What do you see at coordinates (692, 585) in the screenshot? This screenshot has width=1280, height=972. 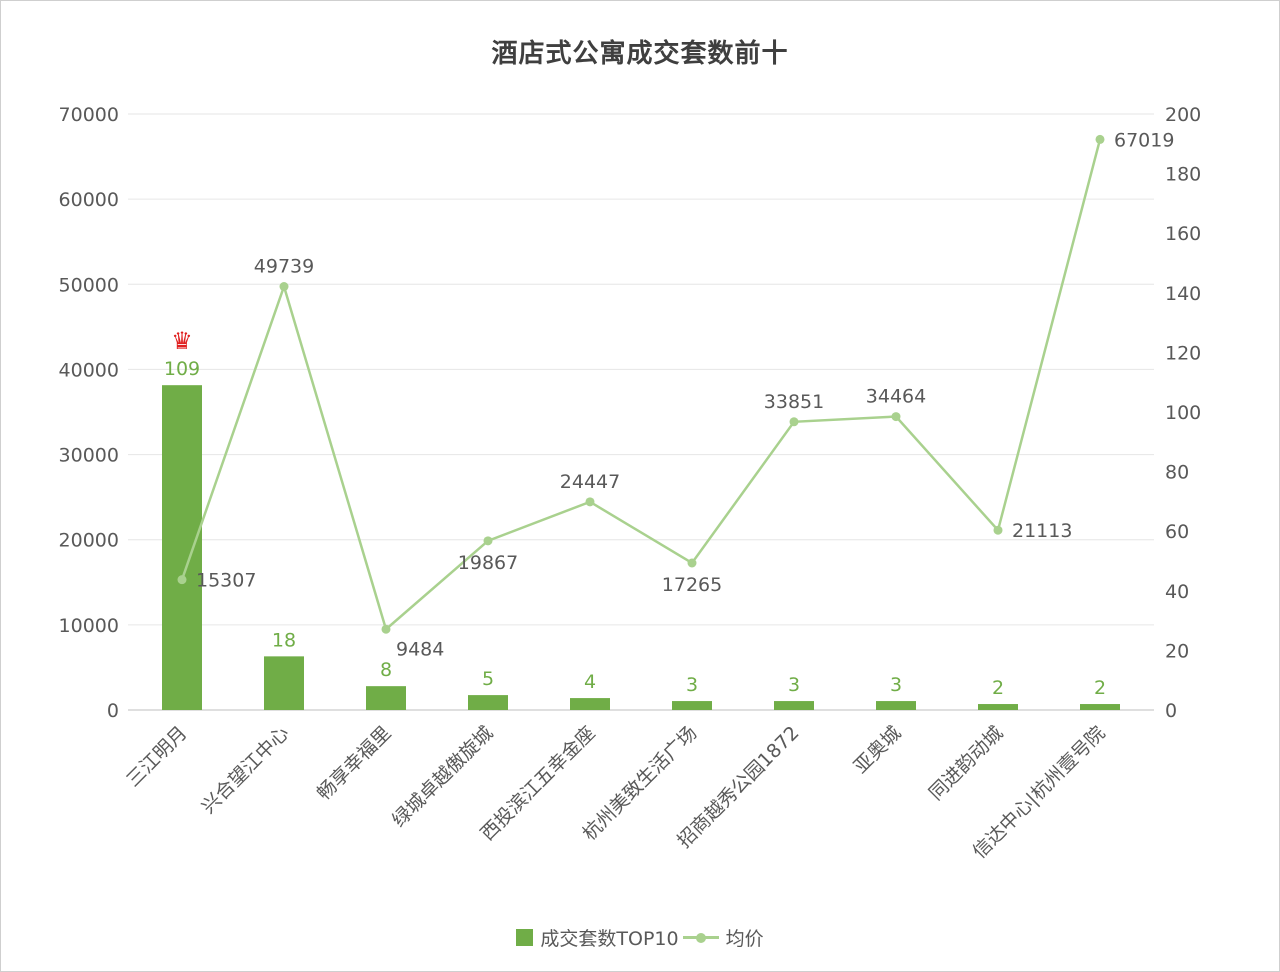 I see `price-value-label: 17265` at bounding box center [692, 585].